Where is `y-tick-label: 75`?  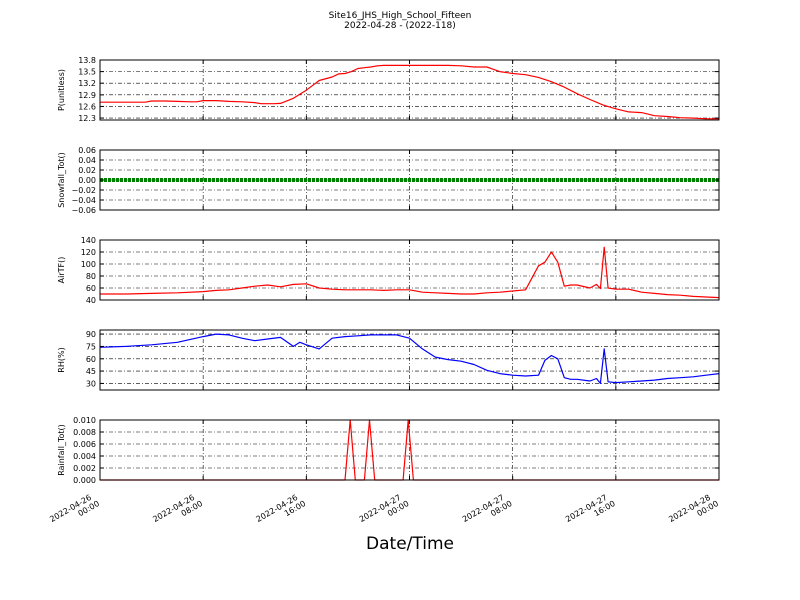
y-tick-label: 75 is located at coordinates (91, 346).